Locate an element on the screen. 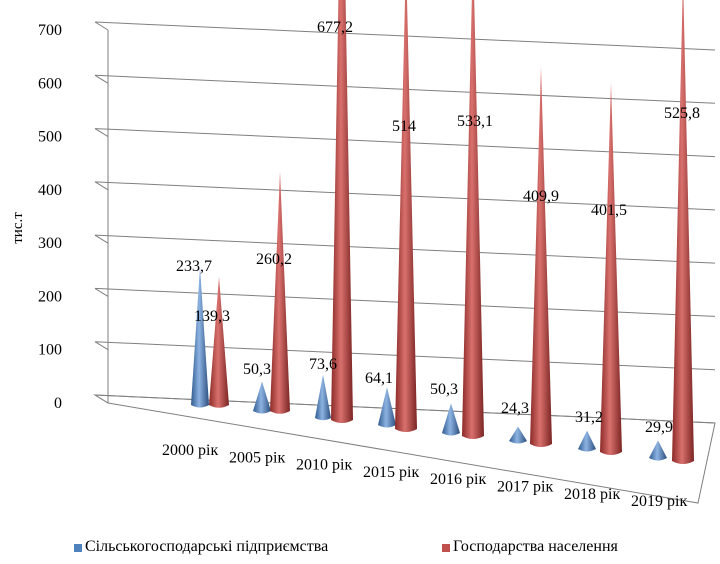 The image size is (720, 564). y-tick-label: 300 is located at coordinates (50, 243).